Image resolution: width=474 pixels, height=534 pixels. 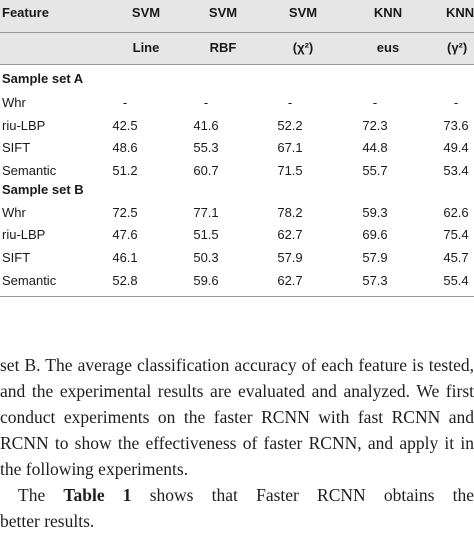 I want to click on table-reference-link: Table 1, so click(x=97, y=495).